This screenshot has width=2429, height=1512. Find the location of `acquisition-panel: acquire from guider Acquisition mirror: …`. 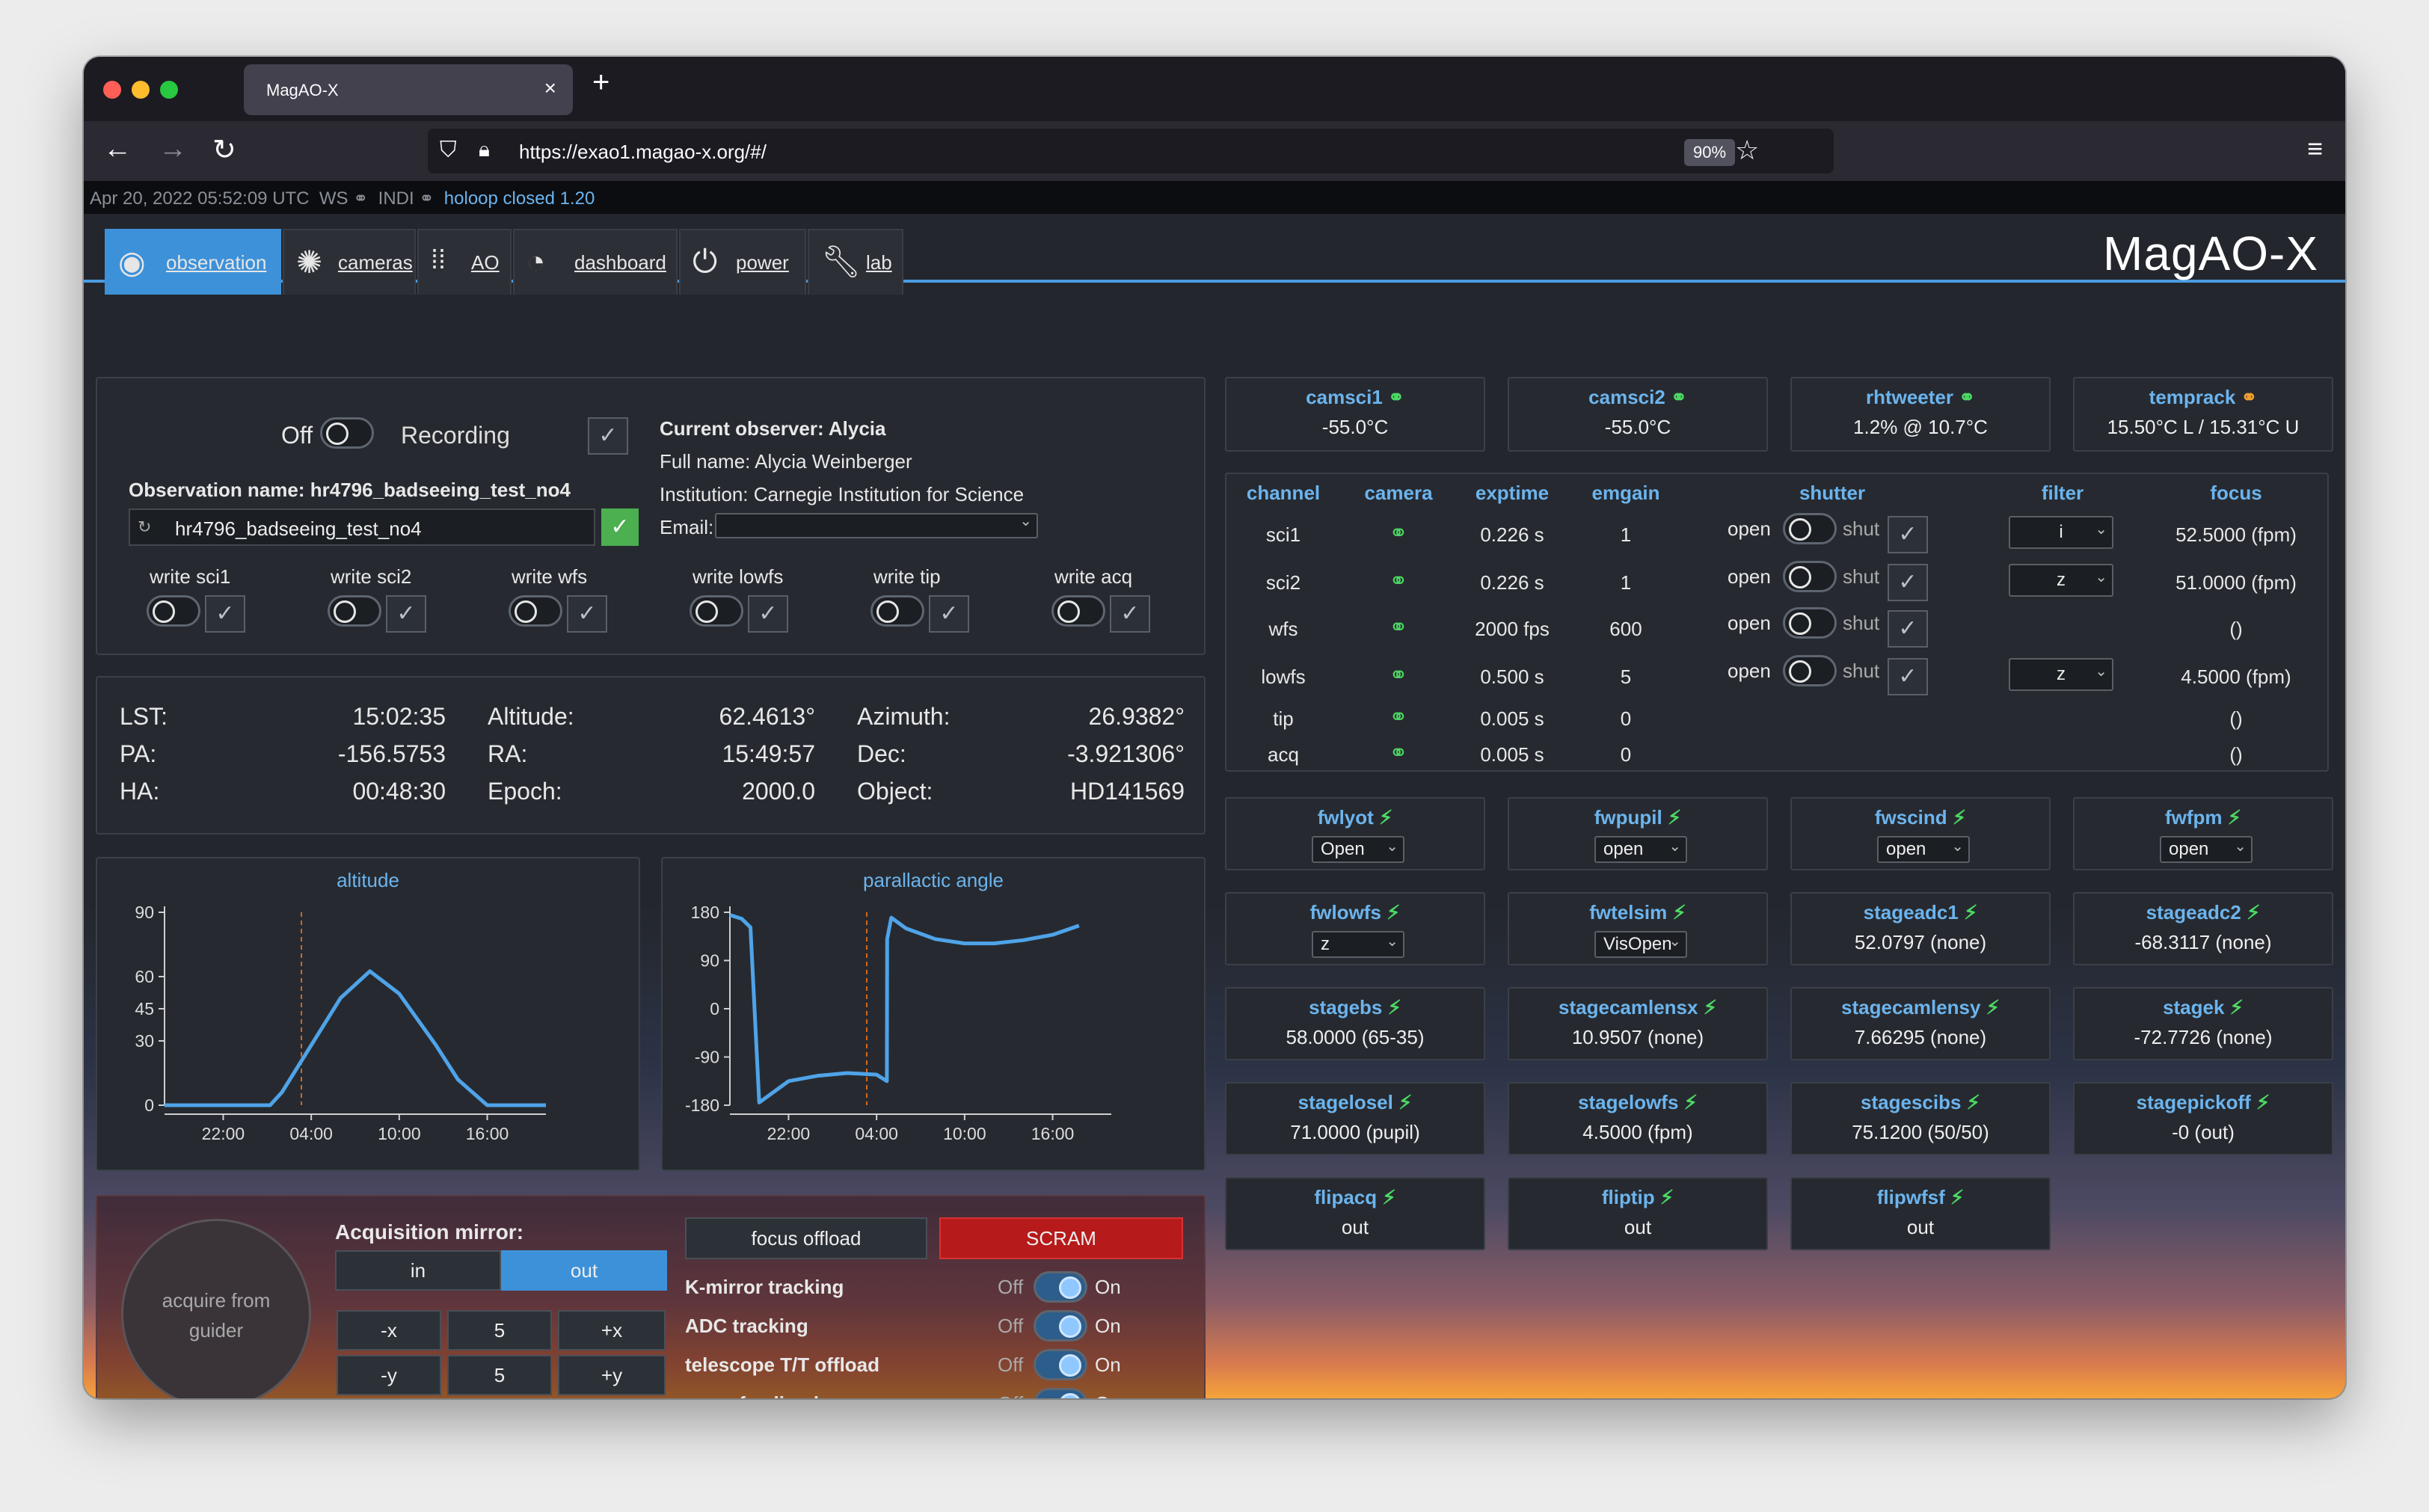

acquisition-panel: acquire from guider Acquisition mirror: … is located at coordinates (651, 1296).